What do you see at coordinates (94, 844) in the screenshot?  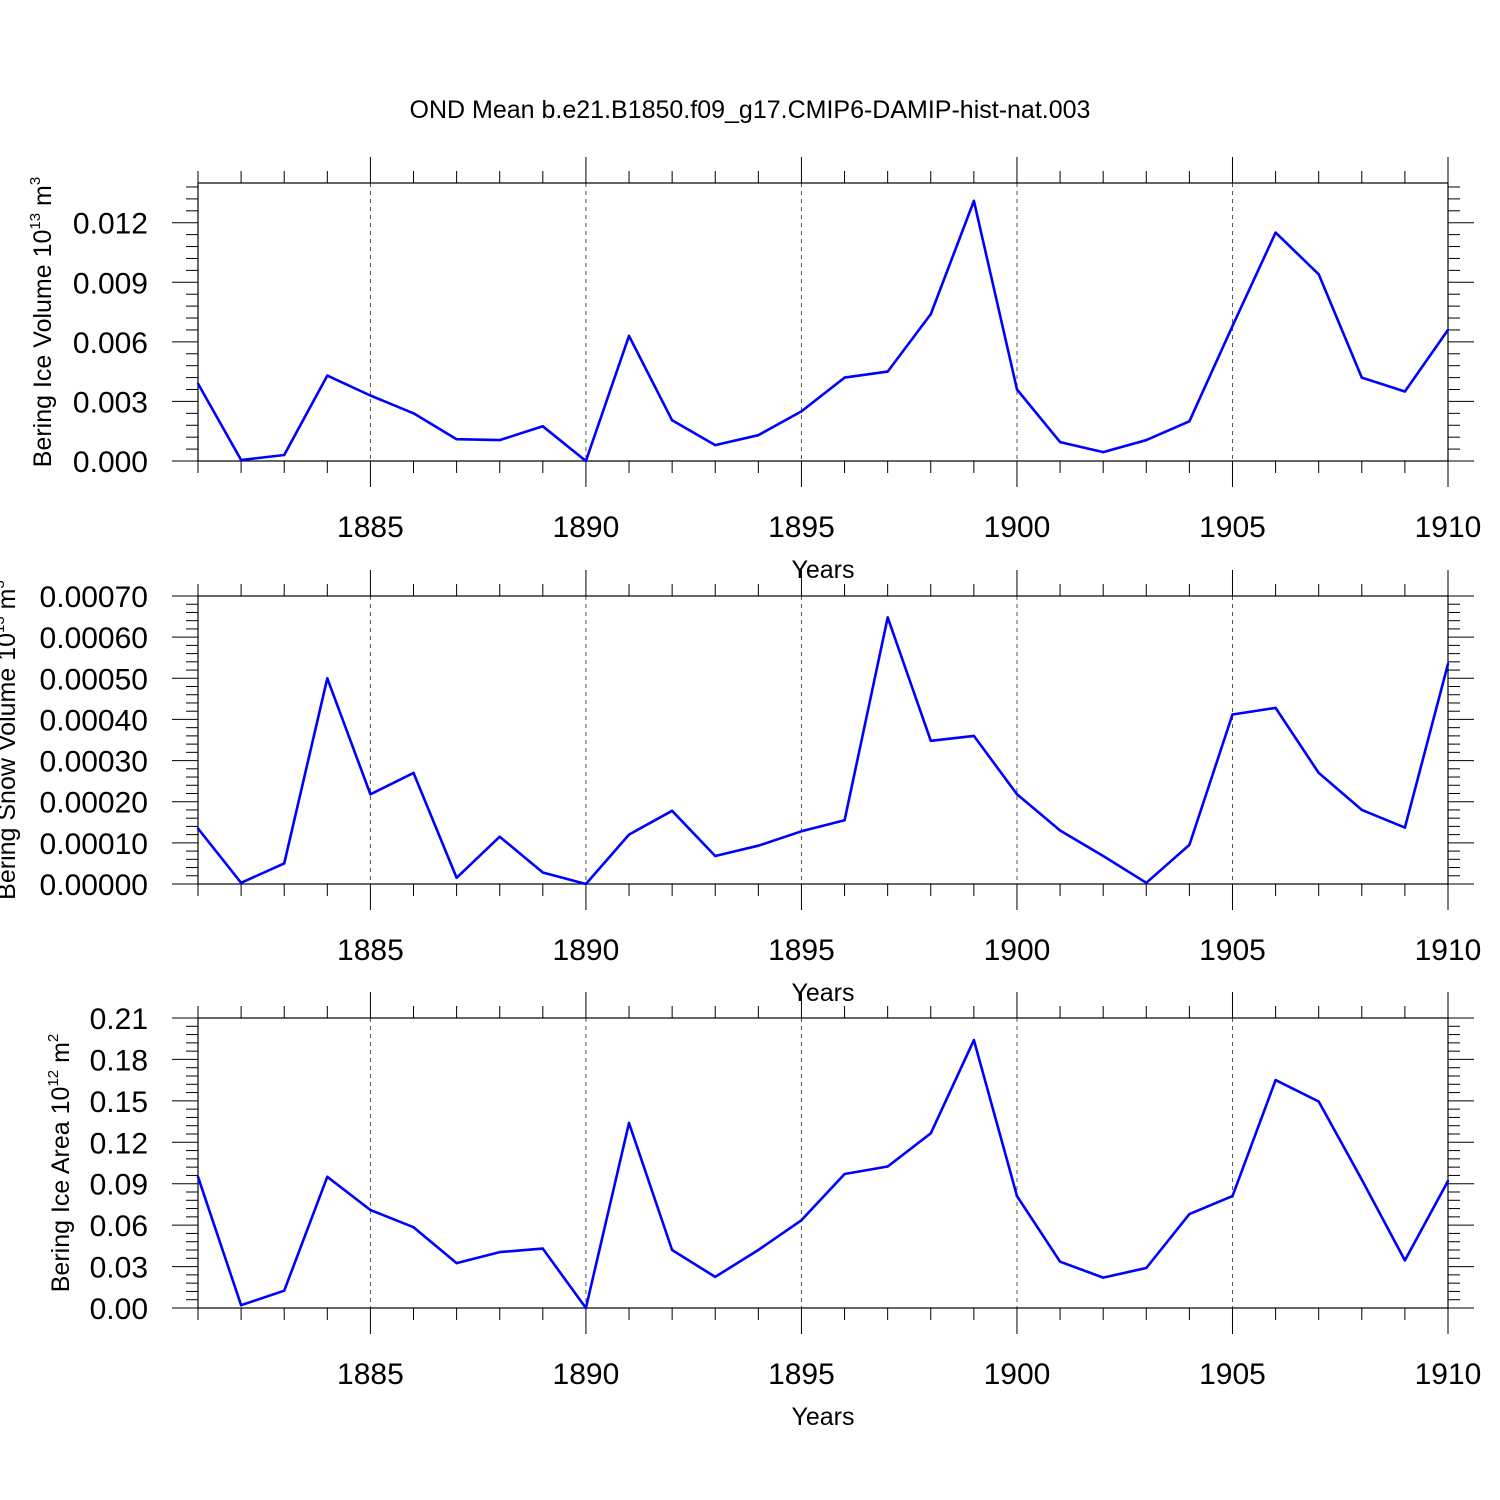 I see `y-tick-label: 0.00010` at bounding box center [94, 844].